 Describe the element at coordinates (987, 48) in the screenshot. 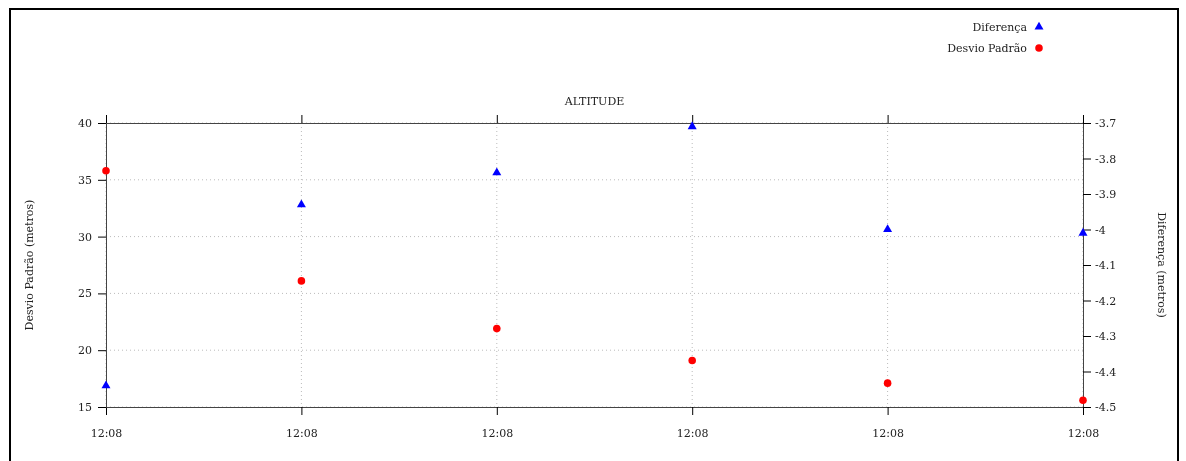

I see `legend-label: Desvio Padrão` at that location.